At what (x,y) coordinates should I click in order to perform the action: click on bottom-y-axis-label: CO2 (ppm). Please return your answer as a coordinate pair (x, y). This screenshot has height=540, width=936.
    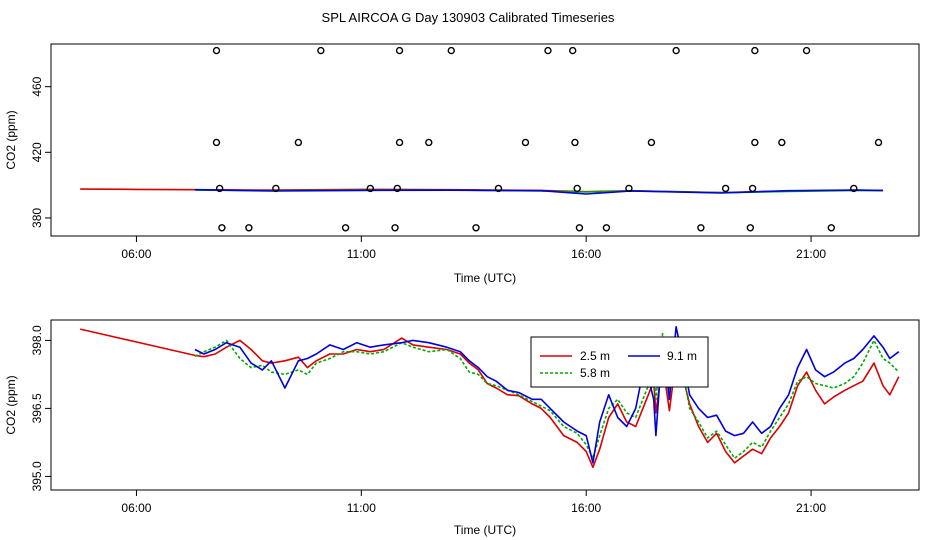
    Looking at the image, I should click on (11, 404).